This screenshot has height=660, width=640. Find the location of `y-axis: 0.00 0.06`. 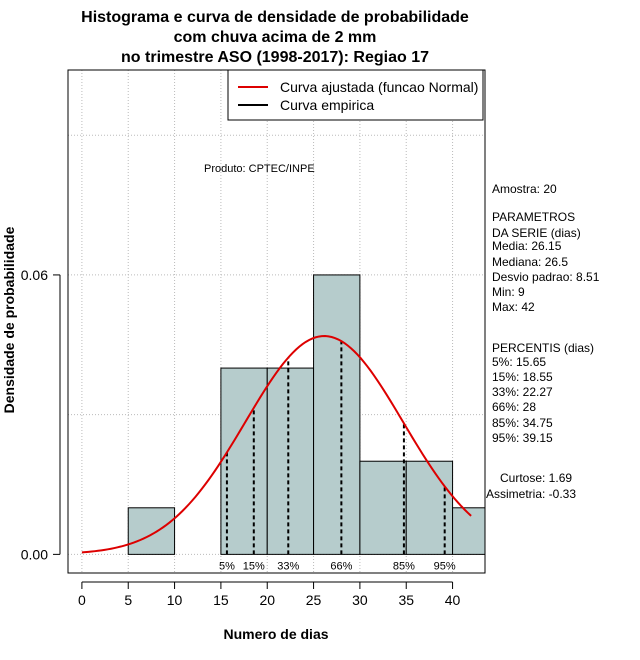

y-axis: 0.00 0.06 is located at coordinates (41, 414).